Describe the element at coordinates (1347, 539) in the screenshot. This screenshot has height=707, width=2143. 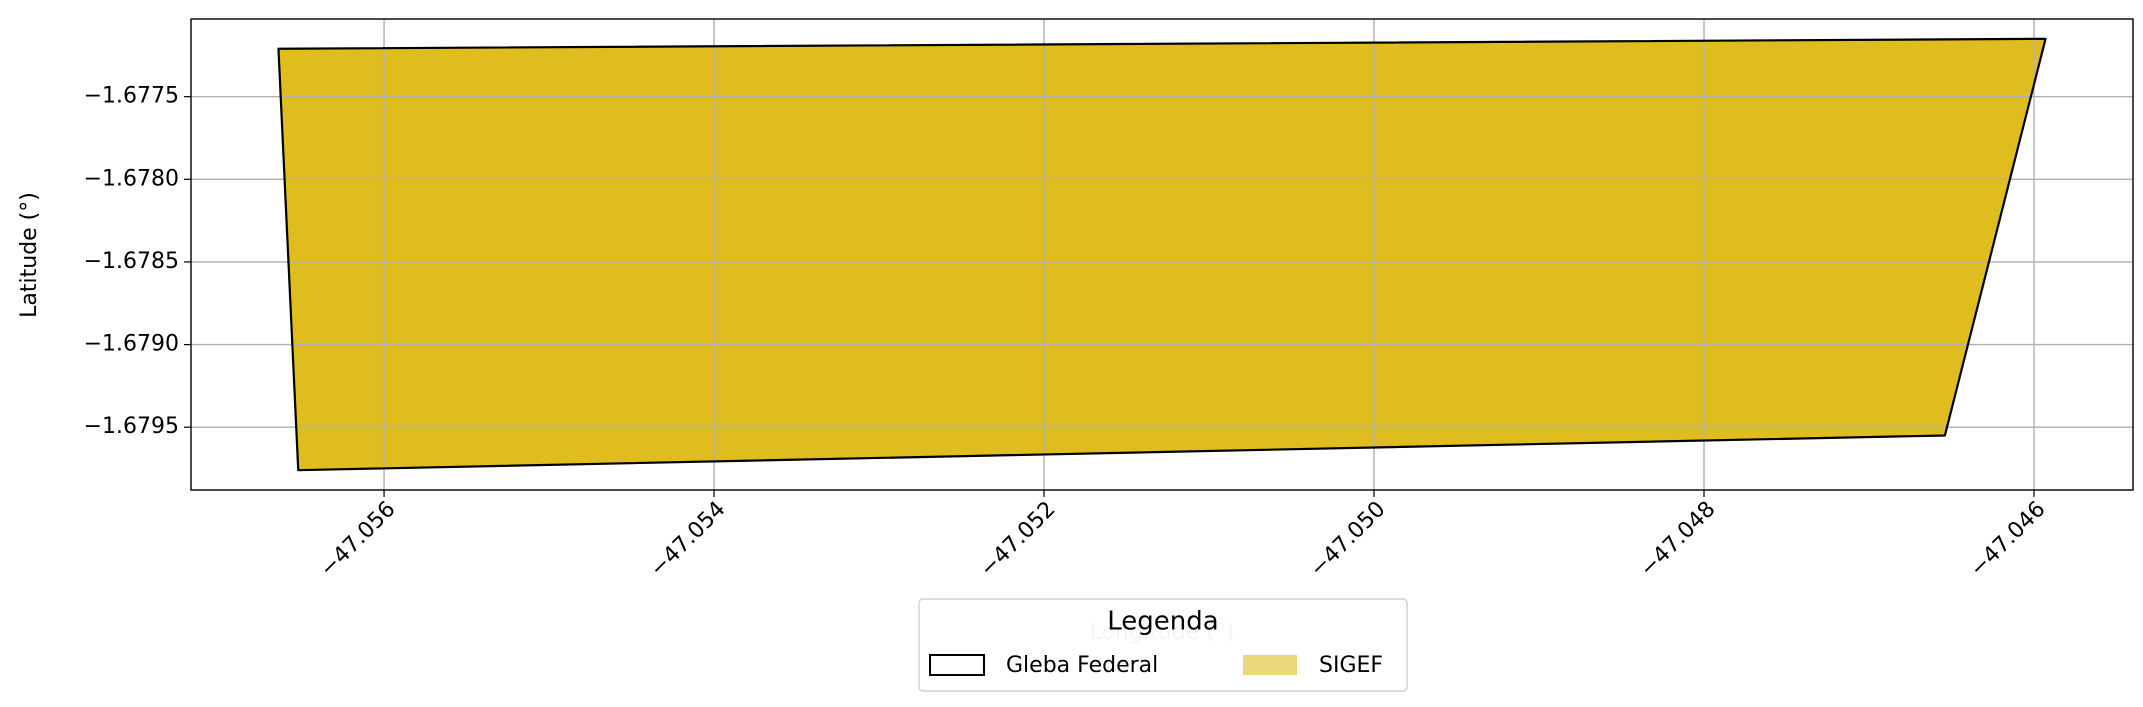
I see `x-tick-label: −47.050` at that location.